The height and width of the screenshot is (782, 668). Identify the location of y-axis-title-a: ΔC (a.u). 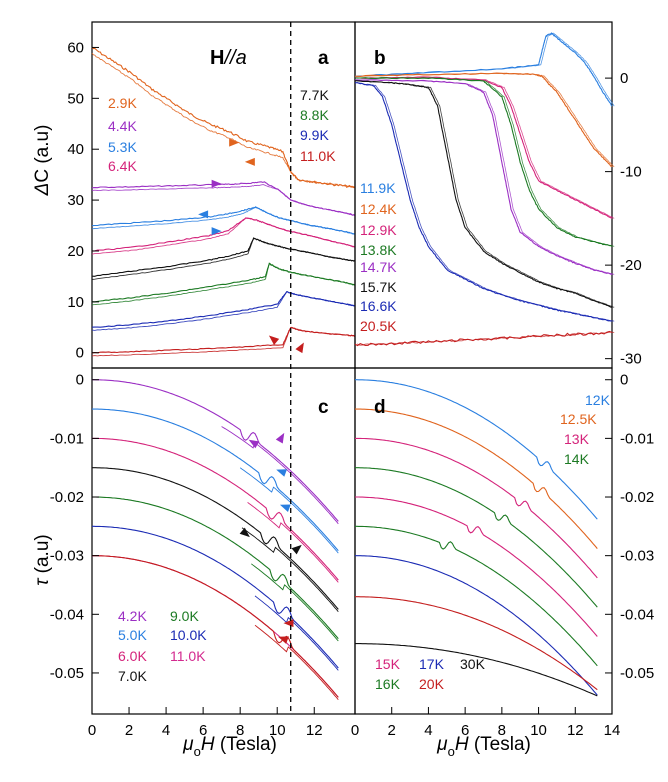
(42, 161).